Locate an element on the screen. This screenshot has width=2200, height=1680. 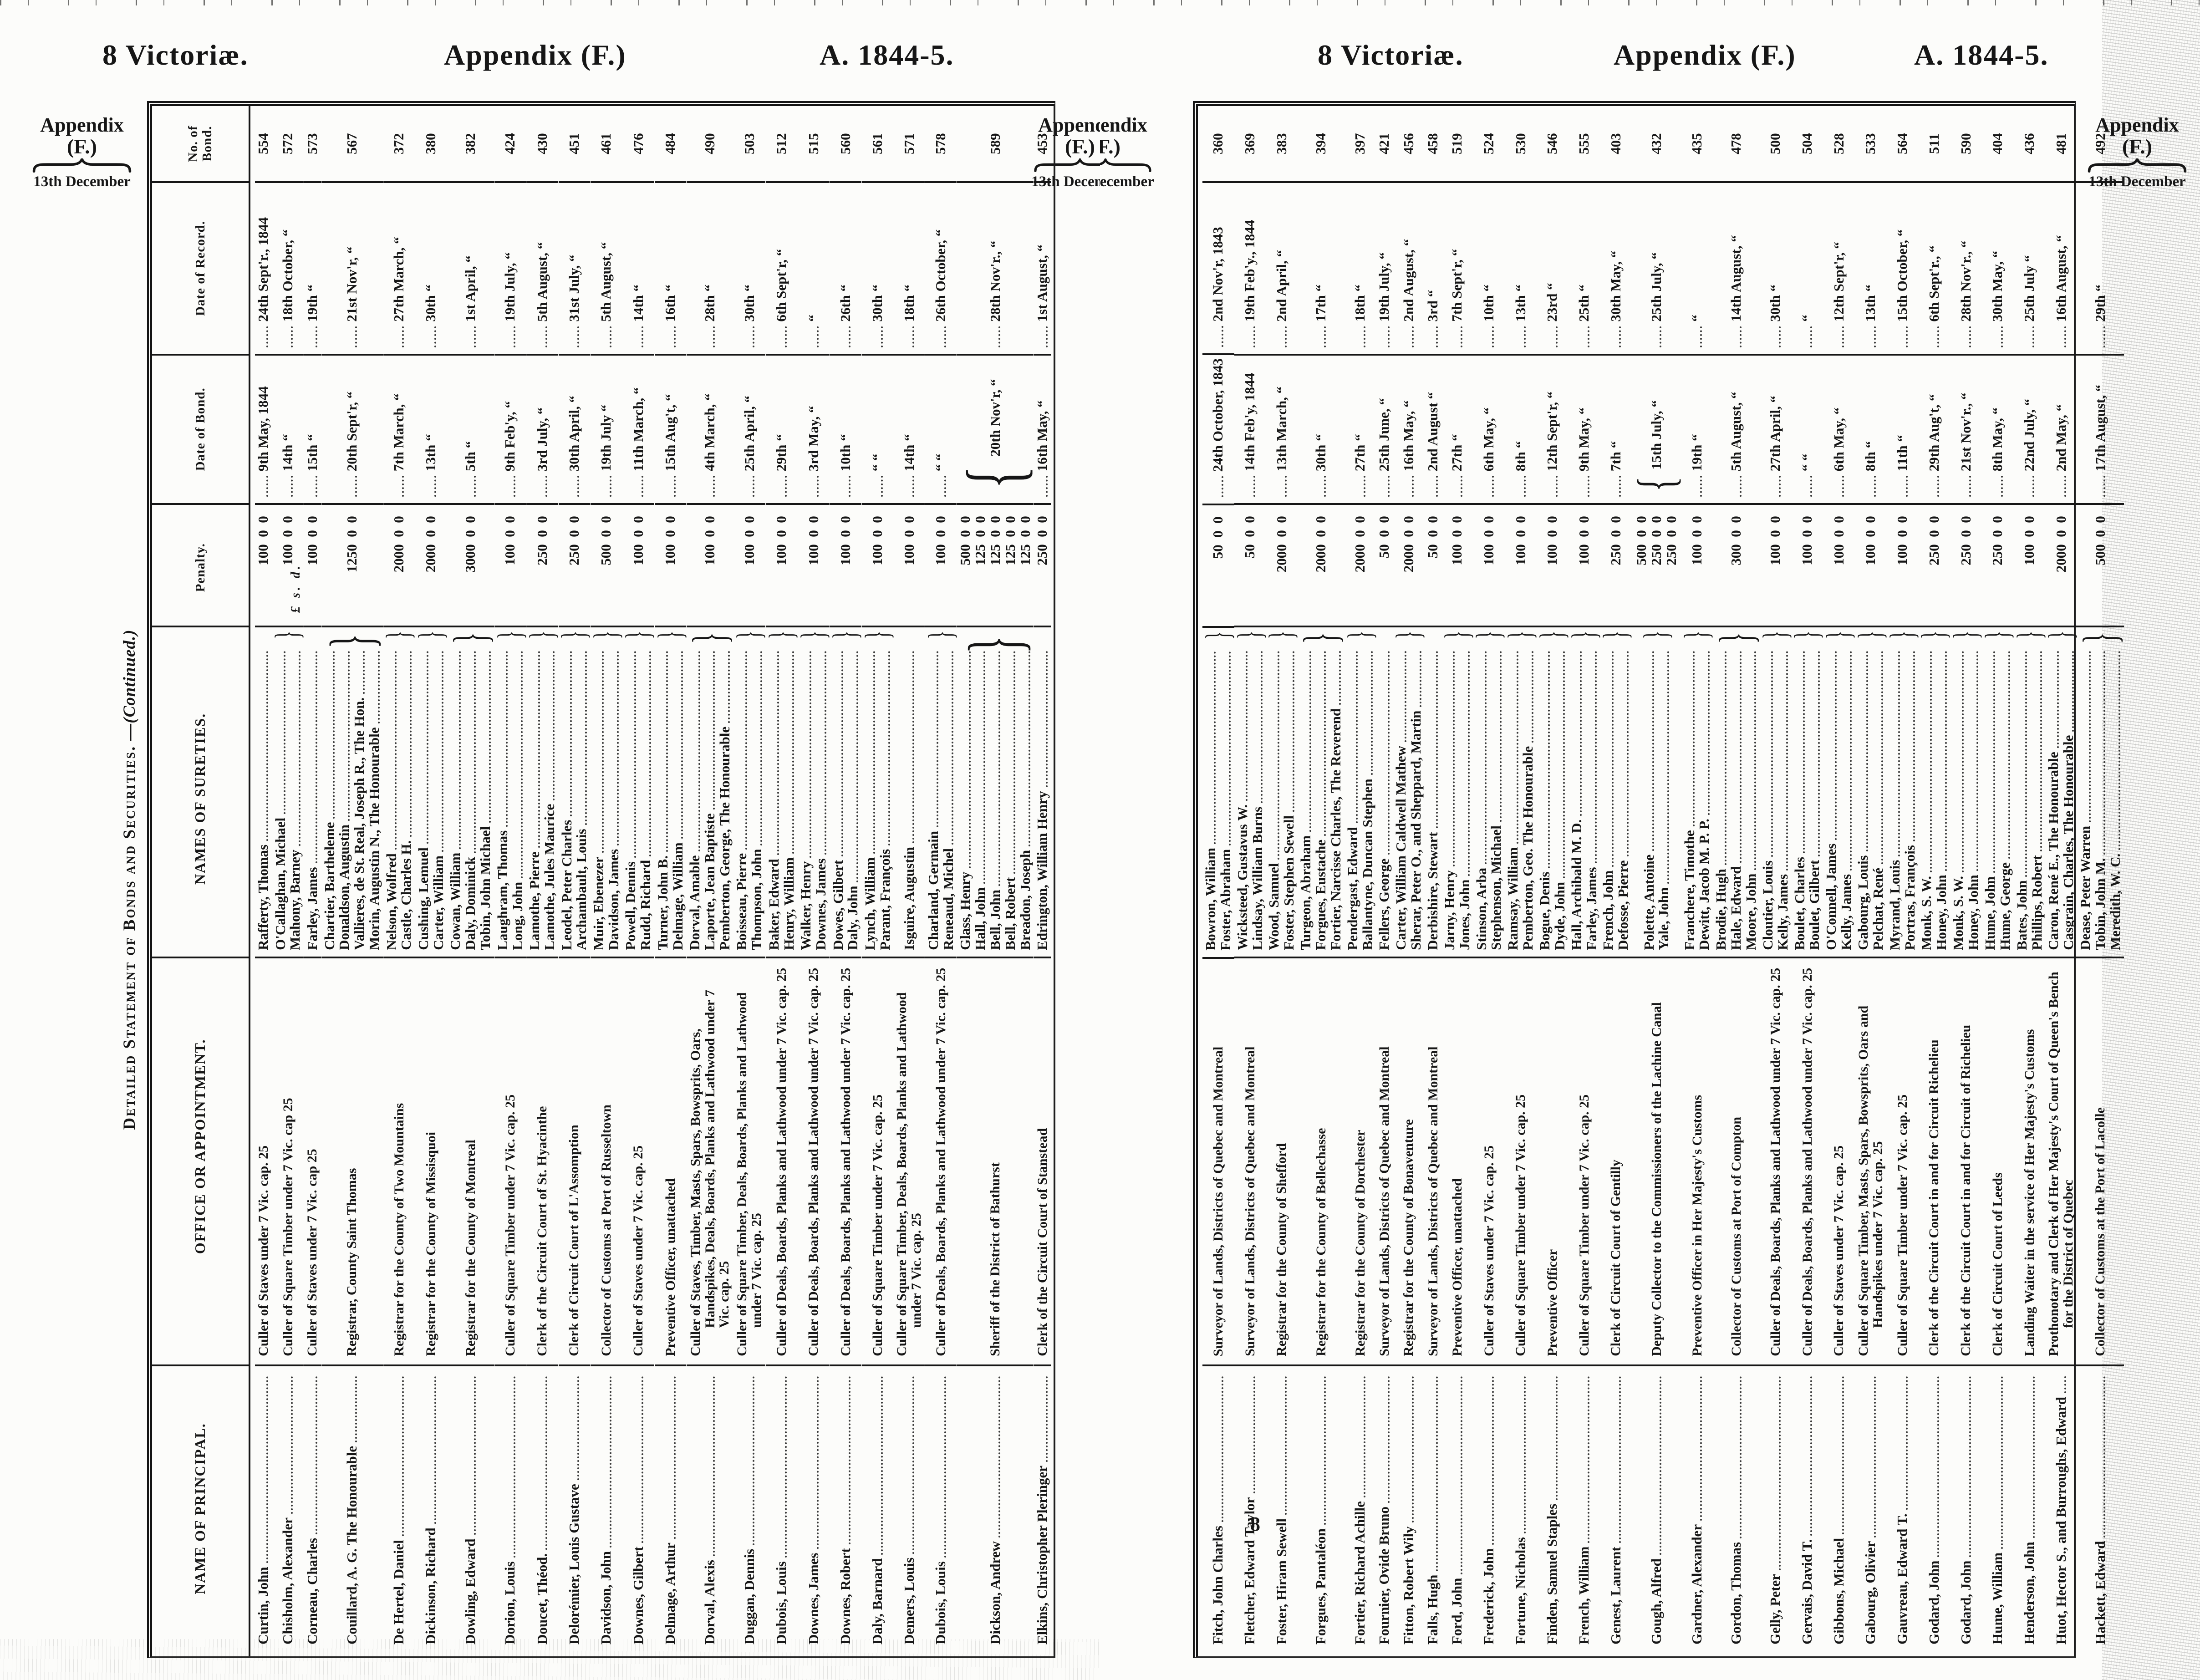
sureties-cell: Powell, Dennis Rudd, Richard} is located at coordinates (638, 793).